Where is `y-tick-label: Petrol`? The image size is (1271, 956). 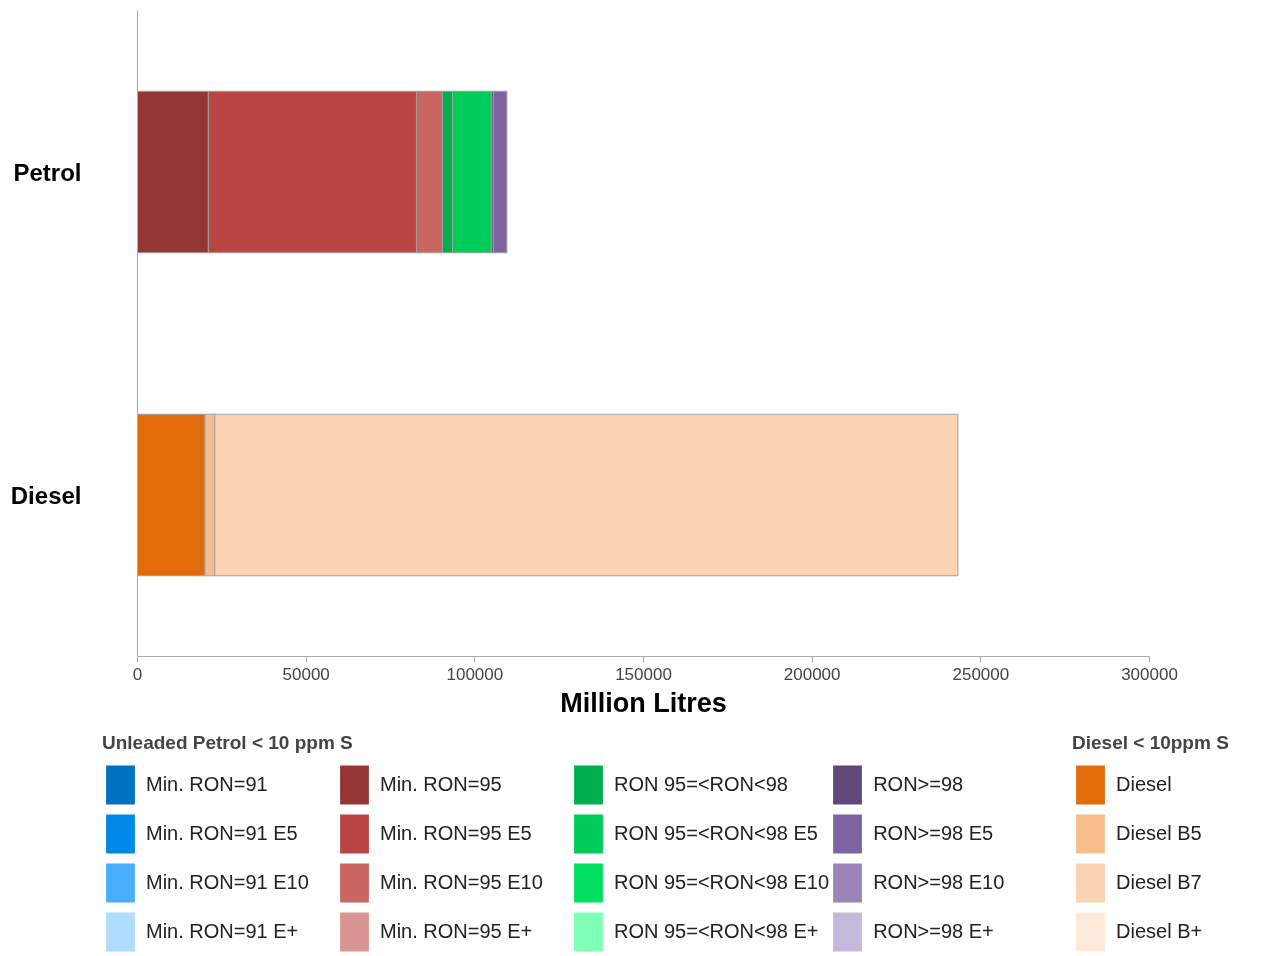
y-tick-label: Petrol is located at coordinates (47, 172).